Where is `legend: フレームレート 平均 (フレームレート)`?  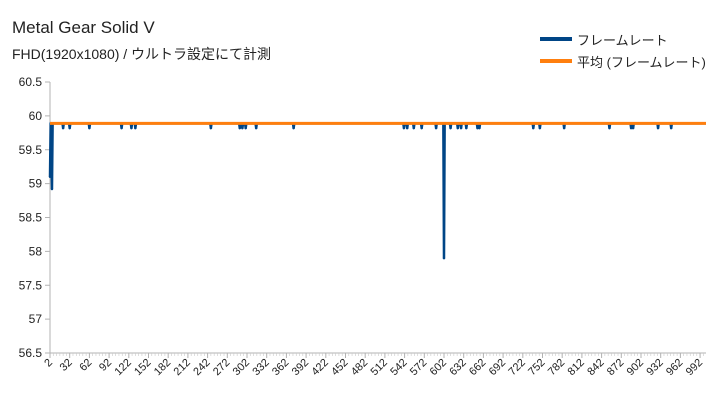
legend: フレームレート 平均 (フレームレート) is located at coordinates (623, 50).